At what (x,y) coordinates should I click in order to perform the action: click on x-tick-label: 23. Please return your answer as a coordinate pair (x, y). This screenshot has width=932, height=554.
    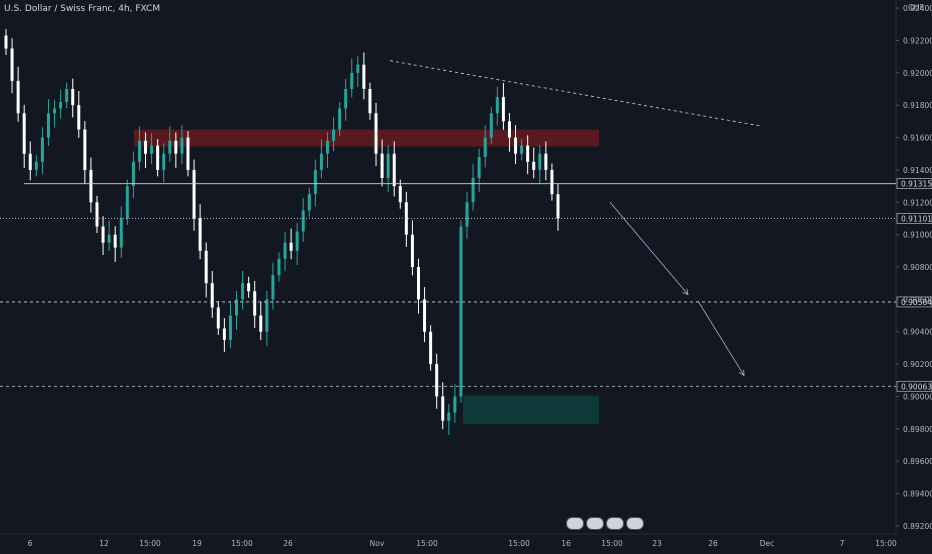
    Looking at the image, I should click on (657, 543).